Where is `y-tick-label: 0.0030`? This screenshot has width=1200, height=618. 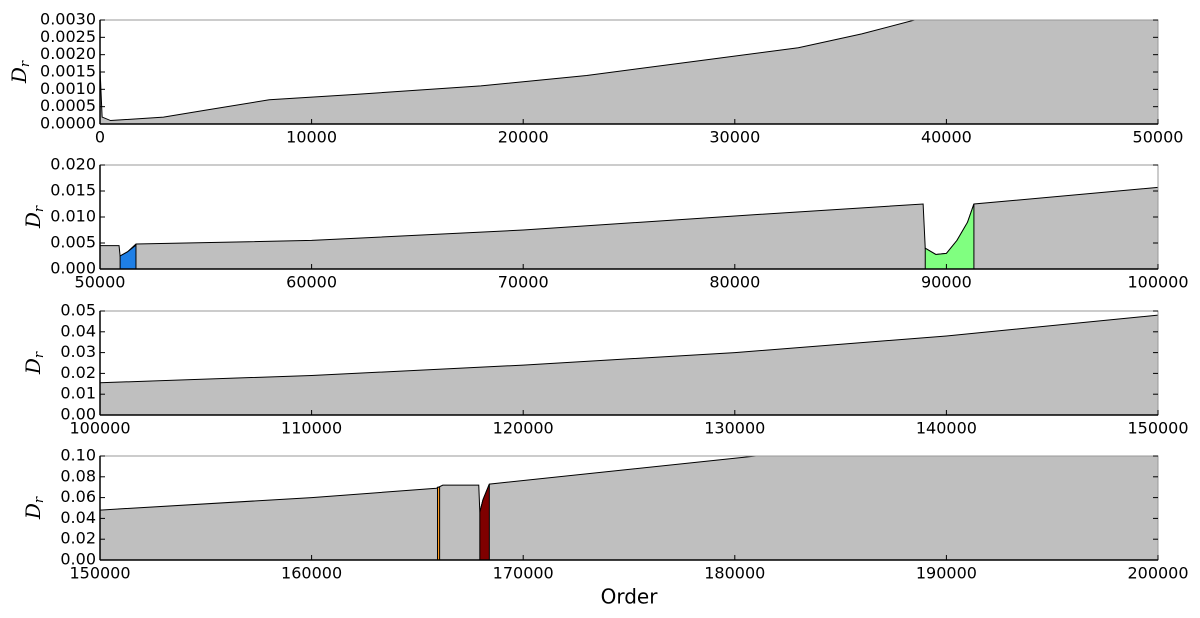
y-tick-label: 0.0030 is located at coordinates (68, 19).